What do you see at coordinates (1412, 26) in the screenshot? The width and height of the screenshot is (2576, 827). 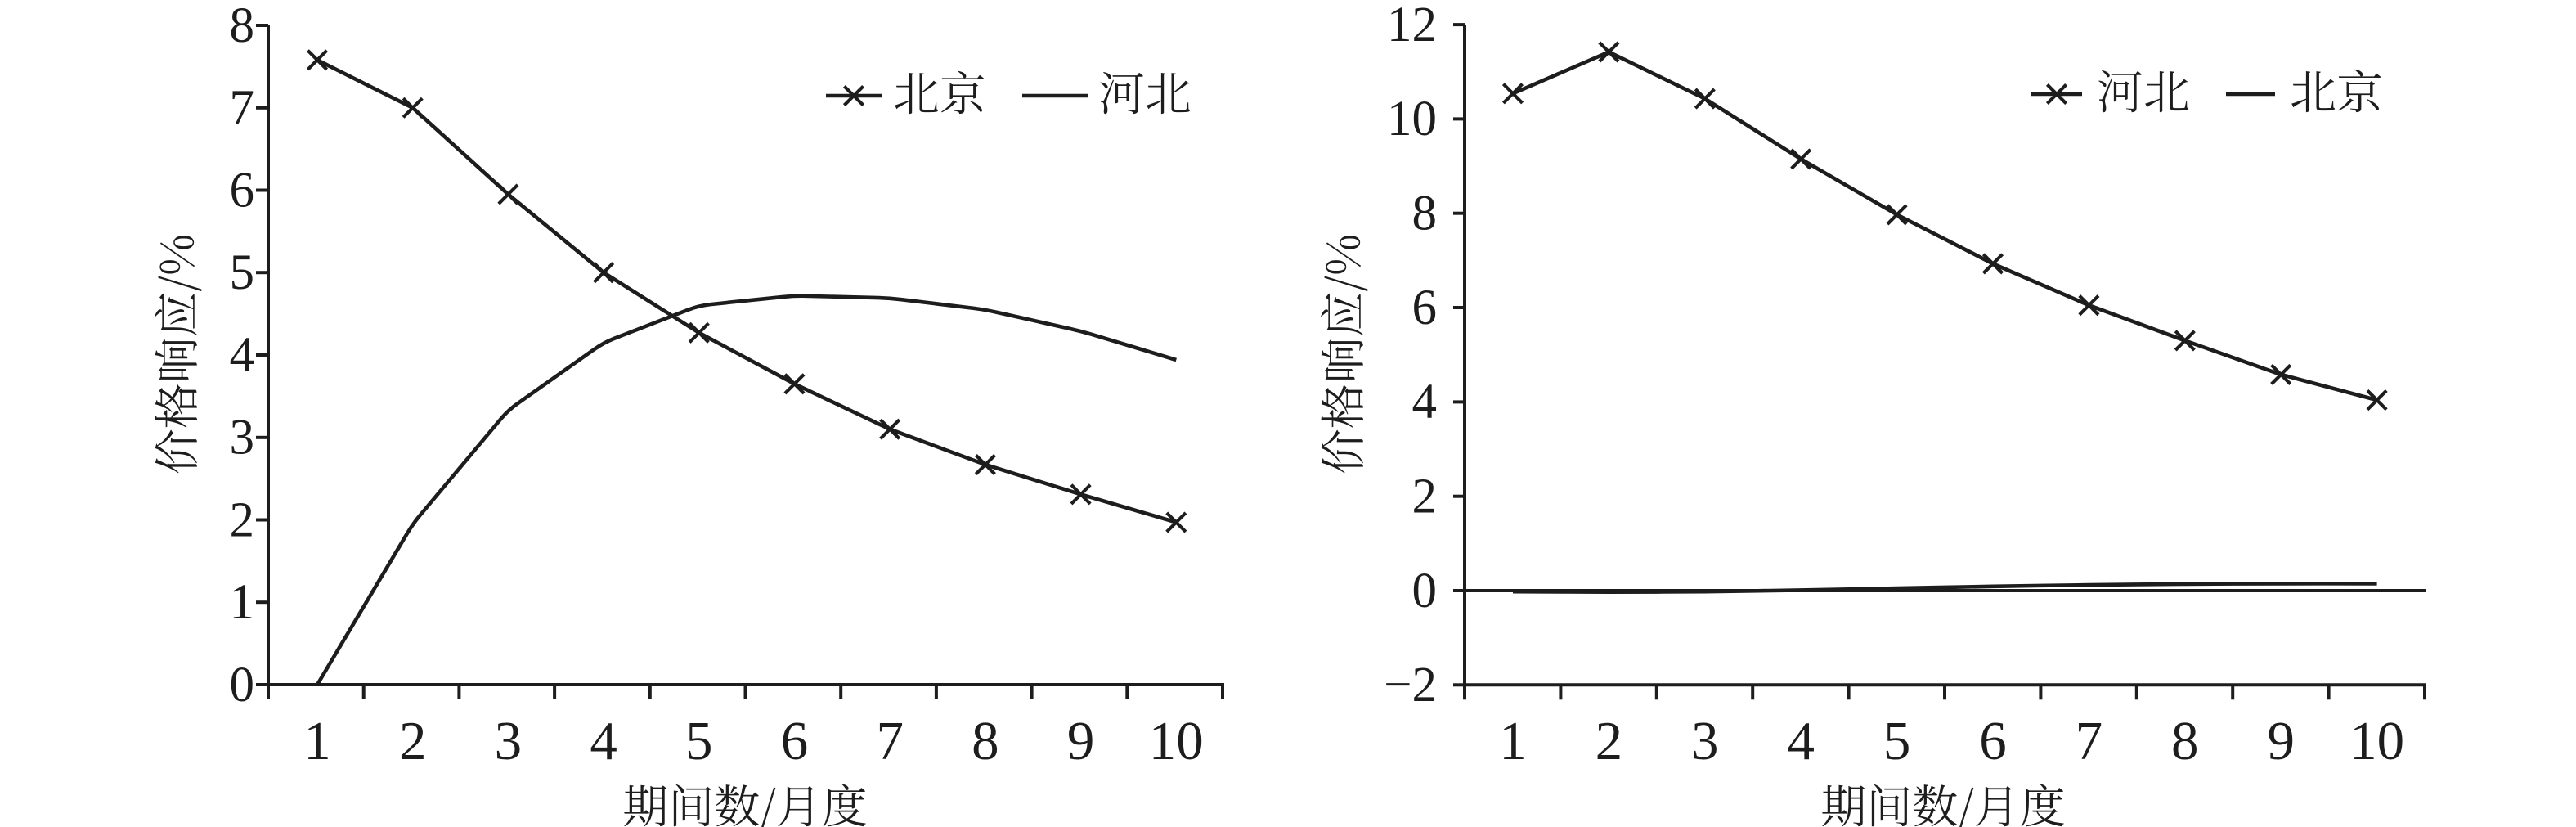 I see `svg-text: 12` at bounding box center [1412, 26].